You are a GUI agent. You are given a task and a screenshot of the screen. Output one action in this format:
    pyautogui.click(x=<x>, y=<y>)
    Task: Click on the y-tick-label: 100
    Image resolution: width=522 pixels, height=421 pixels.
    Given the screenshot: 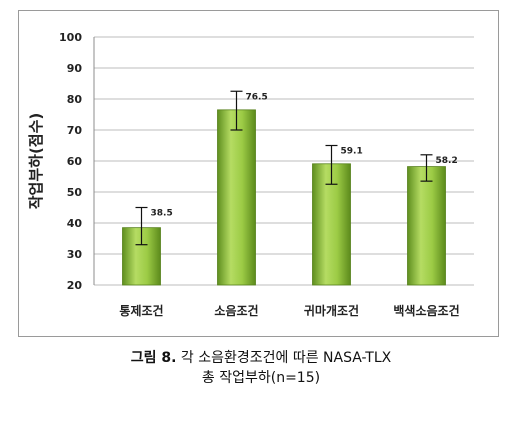 What is the action you would take?
    pyautogui.click(x=70, y=37)
    